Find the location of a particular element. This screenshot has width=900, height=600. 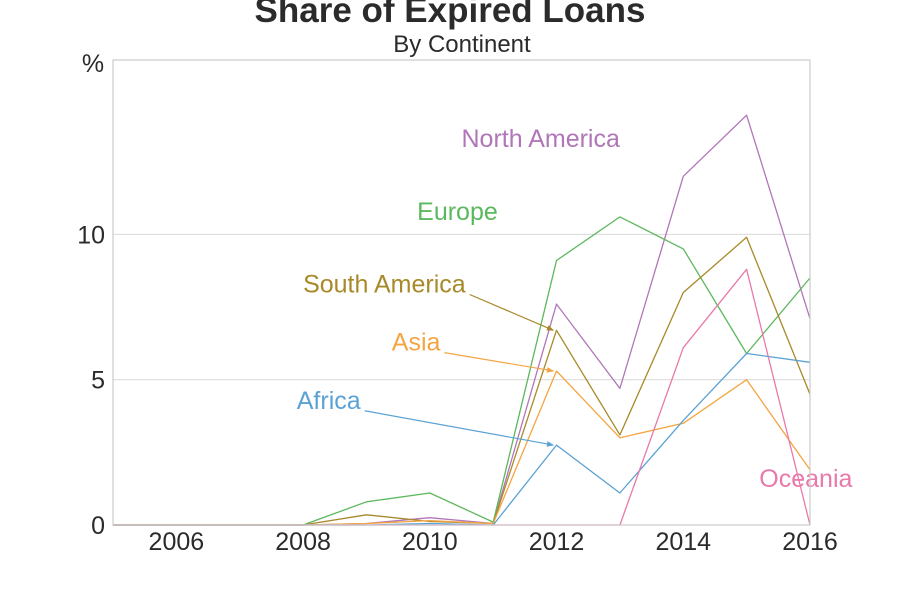

x-tick-label-2012: 2012 is located at coordinates (557, 542).